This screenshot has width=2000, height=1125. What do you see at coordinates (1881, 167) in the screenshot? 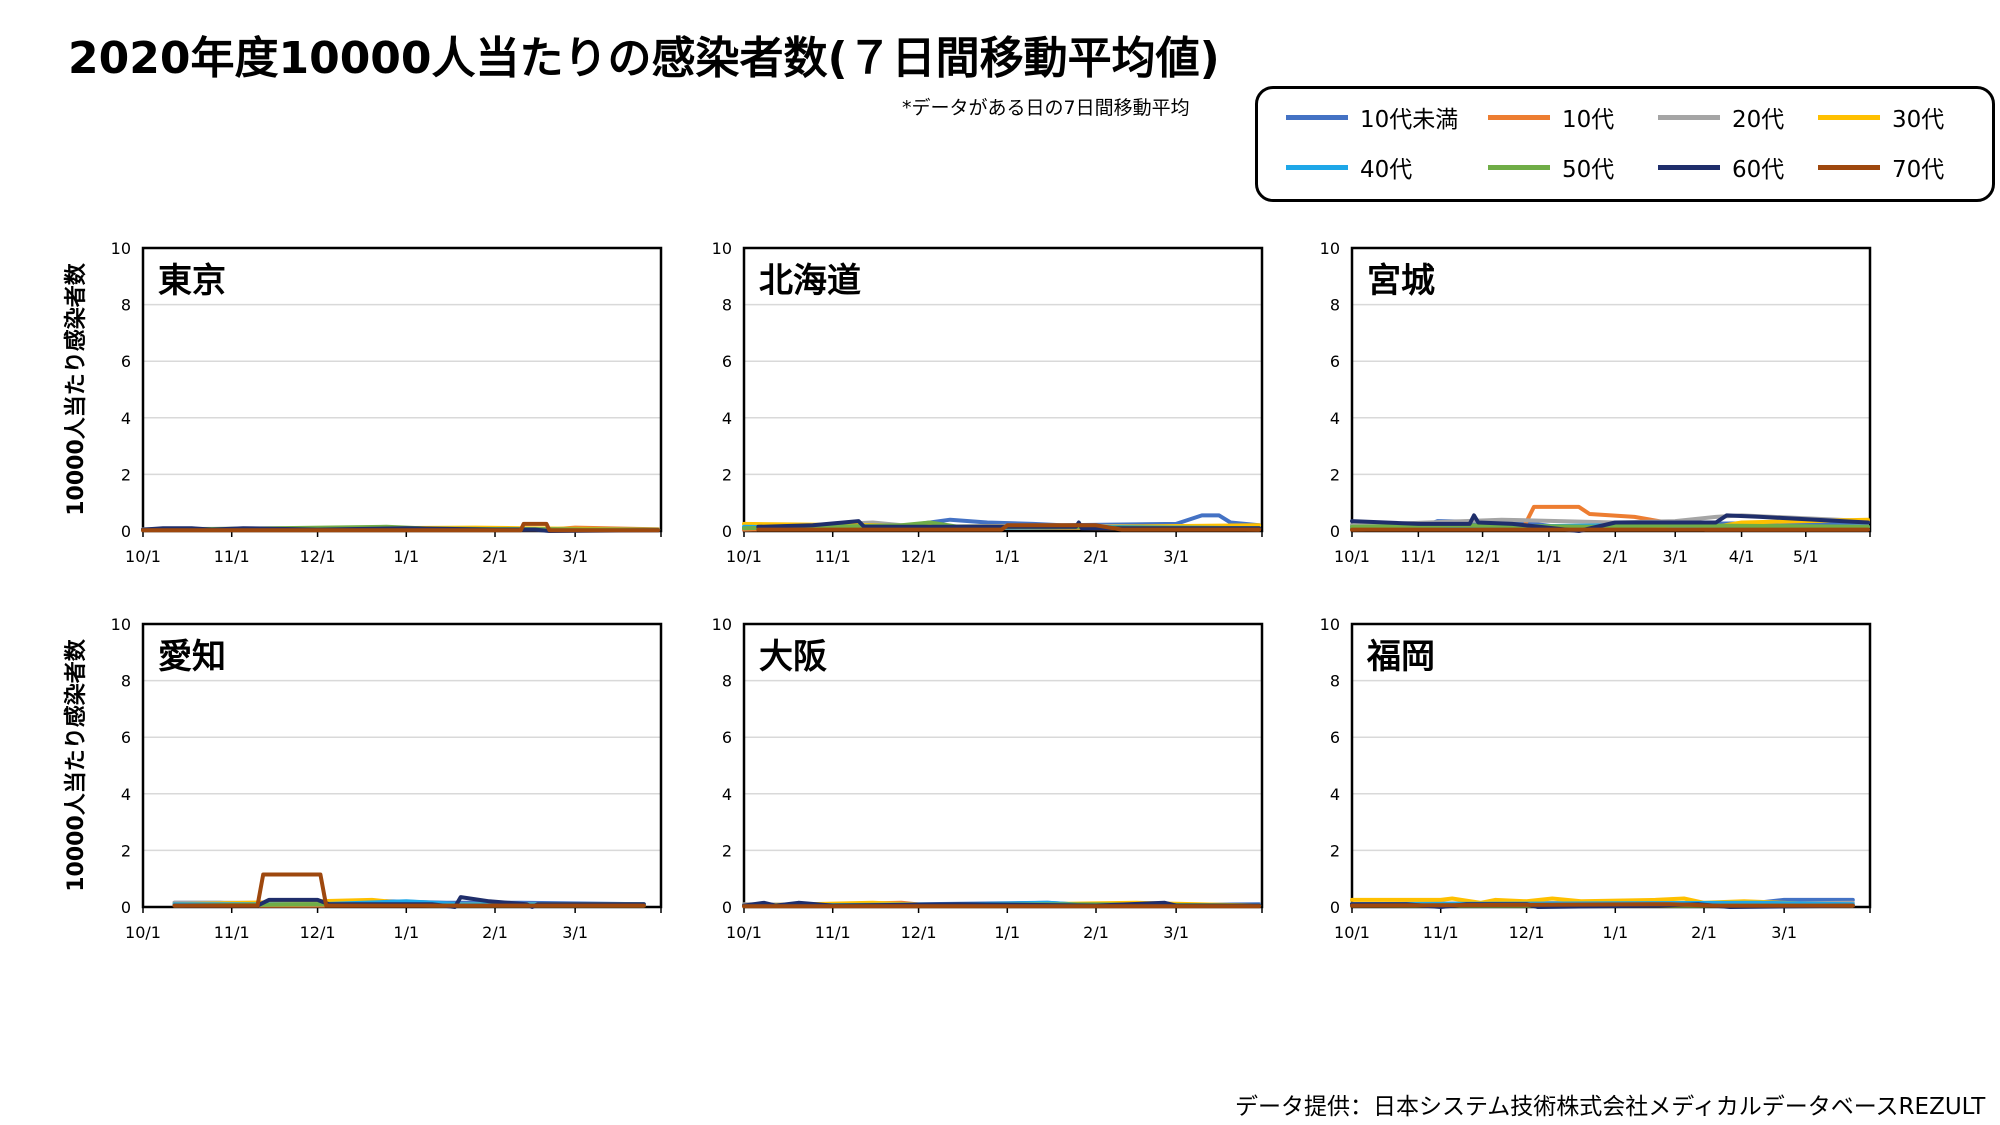
I see `legend-item: 70代` at bounding box center [1881, 167].